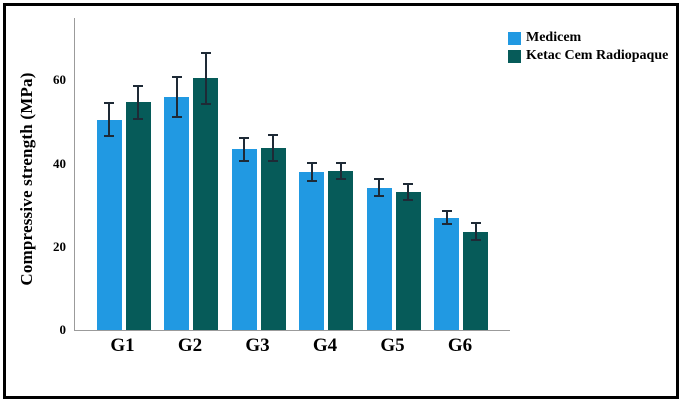 This screenshot has height=407, width=686. What do you see at coordinates (59, 163) in the screenshot?
I see `y-tick-label: 40` at bounding box center [59, 163].